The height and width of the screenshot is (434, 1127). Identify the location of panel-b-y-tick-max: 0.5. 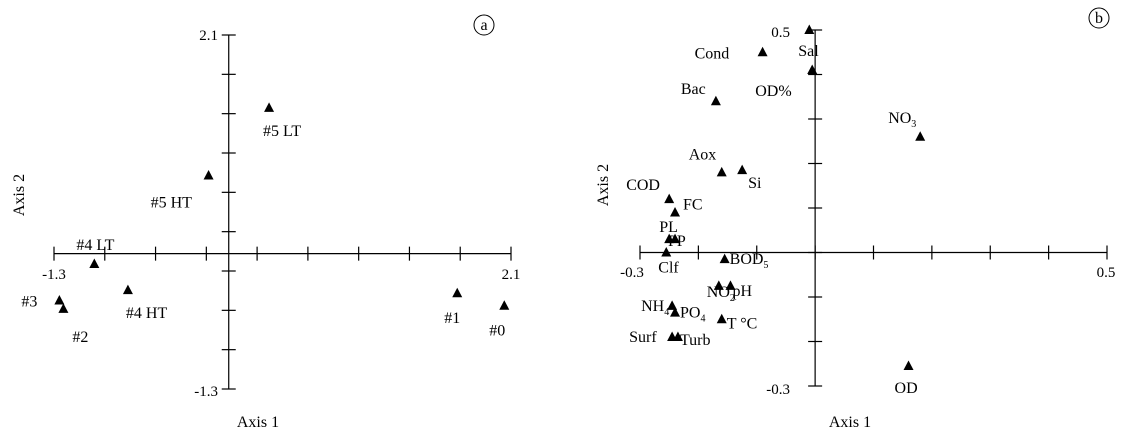
(780, 33).